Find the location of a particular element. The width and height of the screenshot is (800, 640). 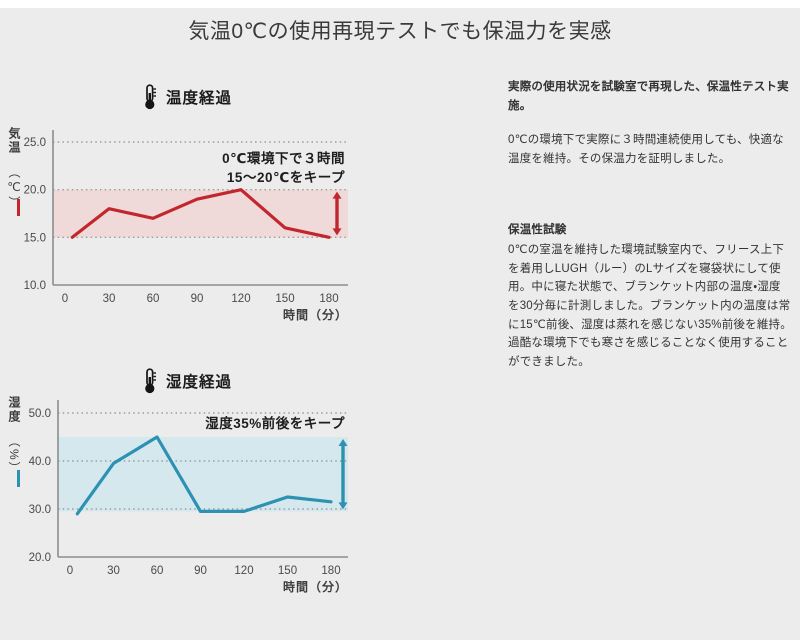

y-tick-label: 50.0 is located at coordinates (40, 414).